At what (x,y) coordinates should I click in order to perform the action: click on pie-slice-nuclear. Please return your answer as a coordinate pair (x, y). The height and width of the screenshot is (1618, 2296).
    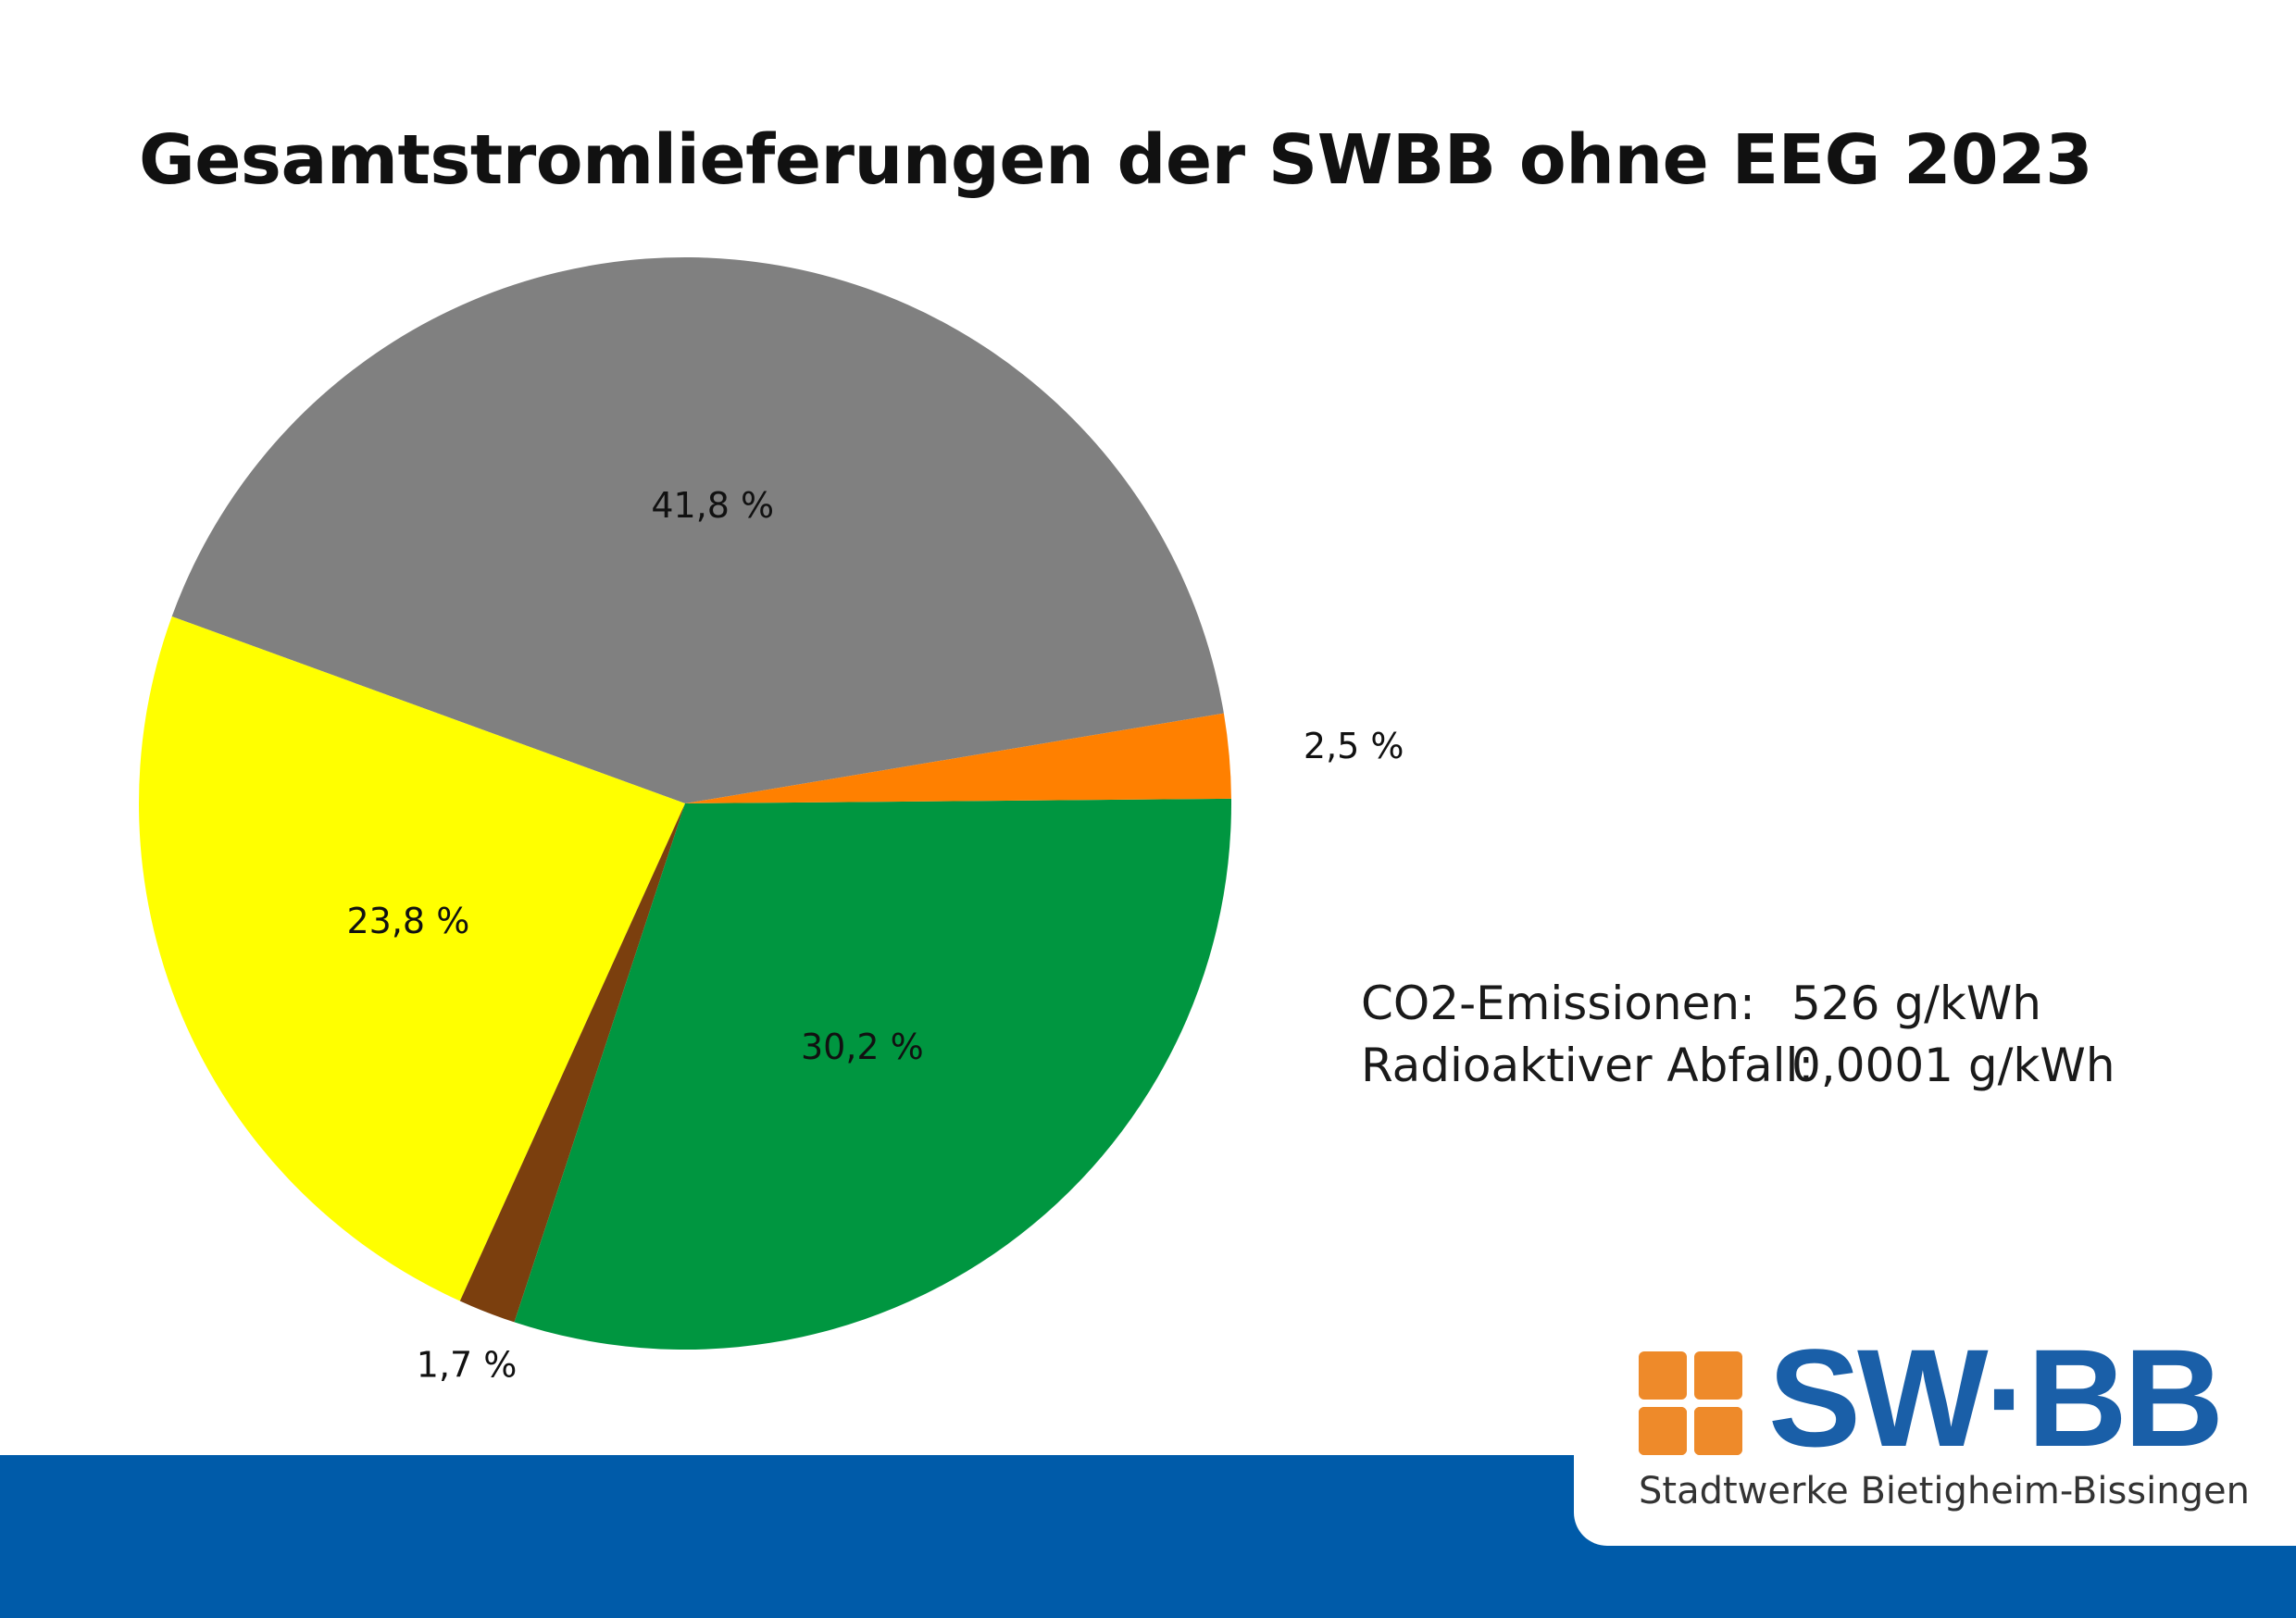
    Looking at the image, I should click on (873, 1074).